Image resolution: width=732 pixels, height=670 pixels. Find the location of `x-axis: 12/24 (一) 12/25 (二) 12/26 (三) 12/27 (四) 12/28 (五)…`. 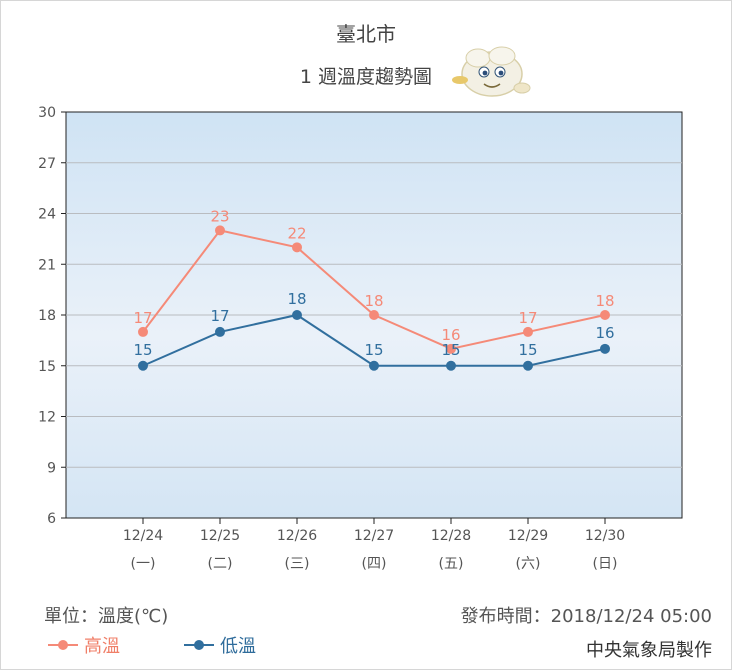

x-axis: 12/24 (一) 12/25 (二) 12/26 (三) 12/27 (四) 12/28 (五)… is located at coordinates (374, 545).